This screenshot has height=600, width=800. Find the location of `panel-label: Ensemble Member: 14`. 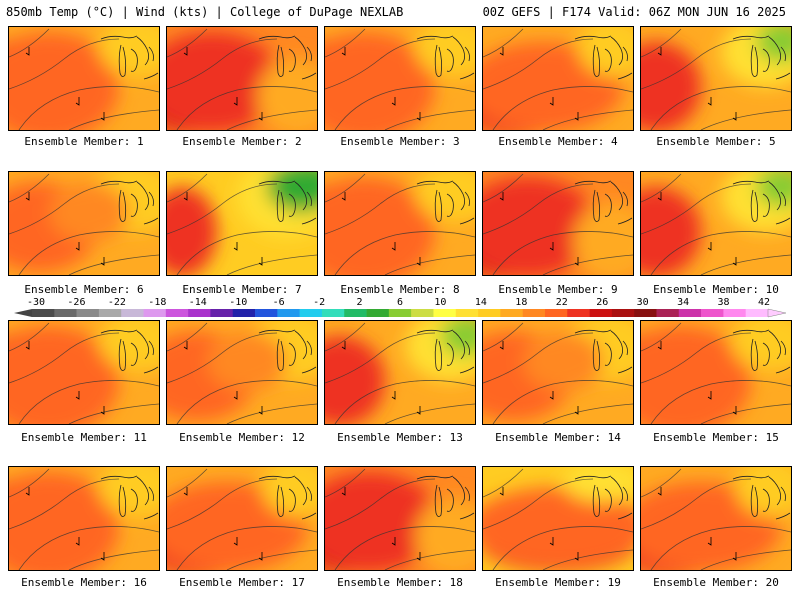

panel-label: Ensemble Member: 14 is located at coordinates (558, 437).